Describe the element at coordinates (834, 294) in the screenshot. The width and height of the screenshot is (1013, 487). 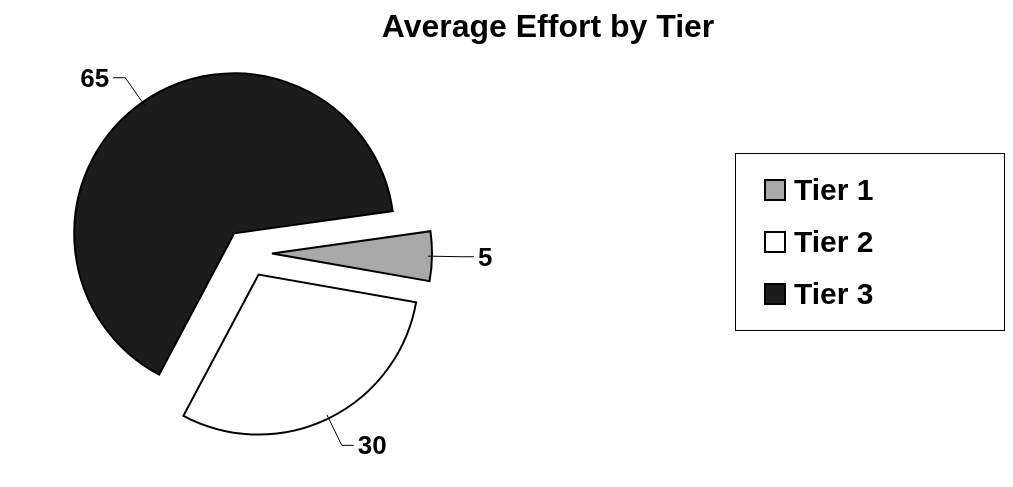
I see `legend-label: Tier 3` at that location.